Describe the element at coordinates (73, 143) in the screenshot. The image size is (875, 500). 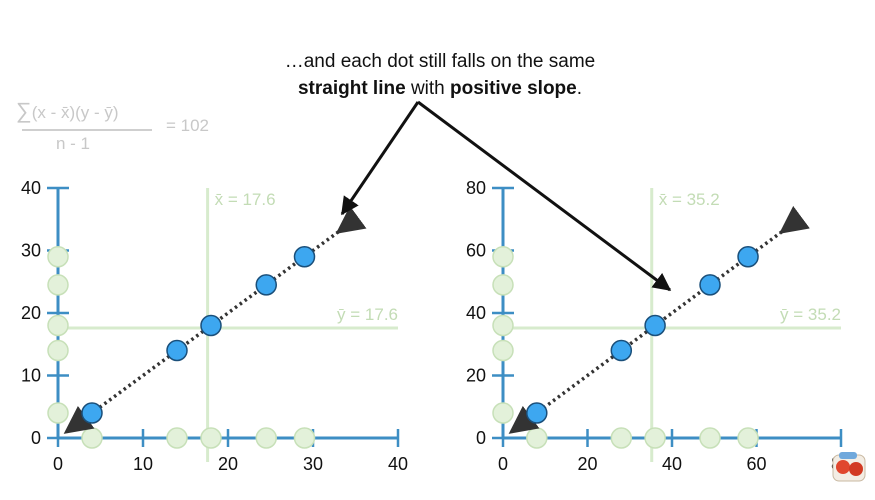
I see `formula-denominator: n - 1` at that location.